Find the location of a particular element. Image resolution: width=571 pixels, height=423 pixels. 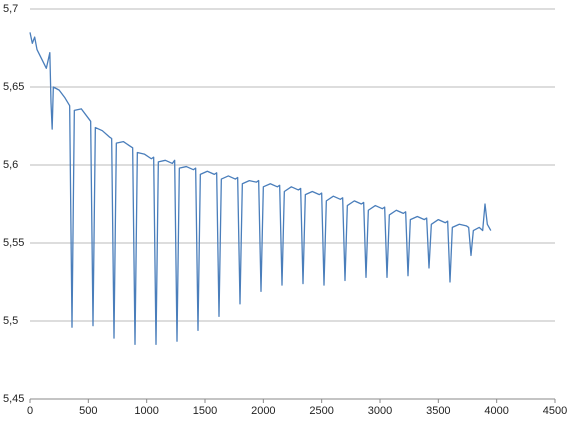

x-tick-label: 2000 is located at coordinates (263, 411).